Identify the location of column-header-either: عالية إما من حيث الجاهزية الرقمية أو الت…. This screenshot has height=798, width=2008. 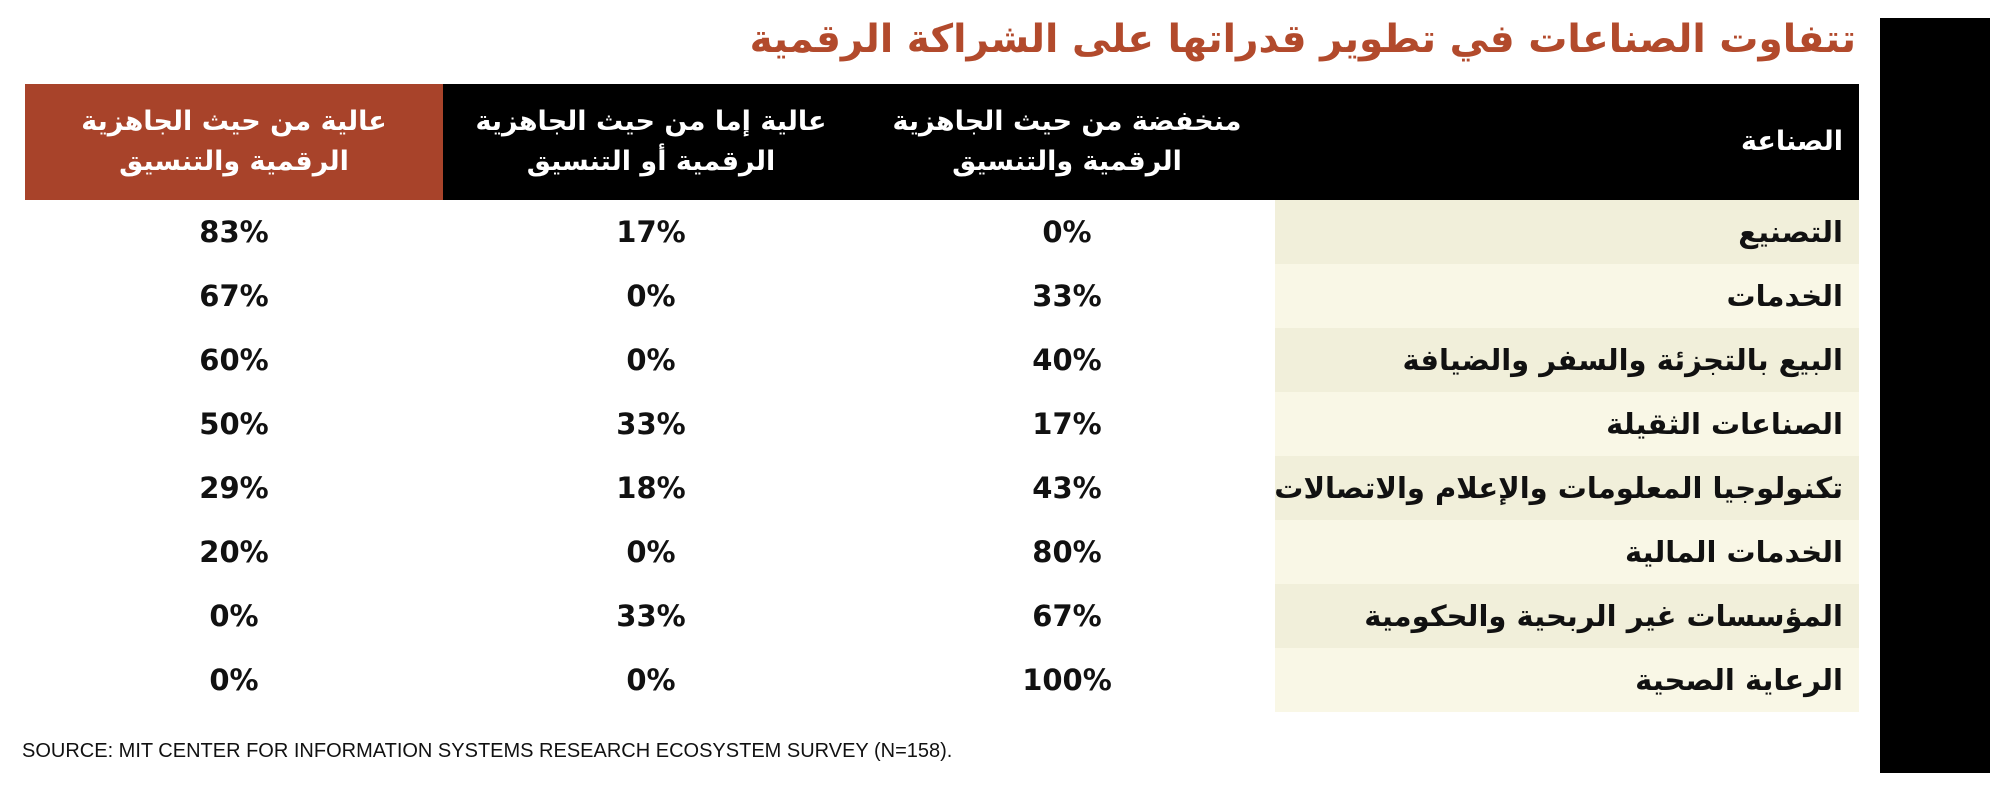
(651, 142).